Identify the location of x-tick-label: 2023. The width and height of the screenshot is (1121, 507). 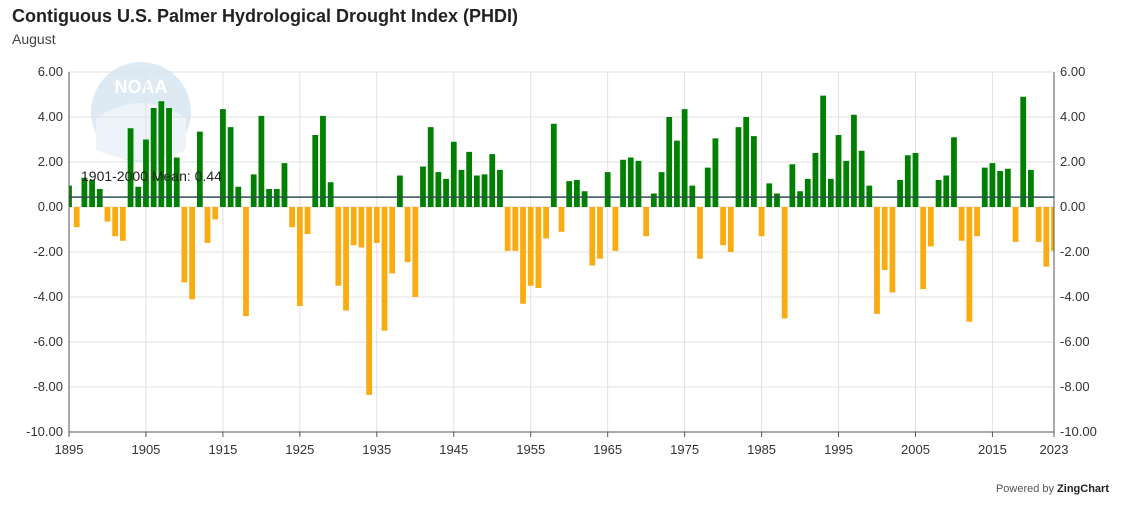
(1054, 449).